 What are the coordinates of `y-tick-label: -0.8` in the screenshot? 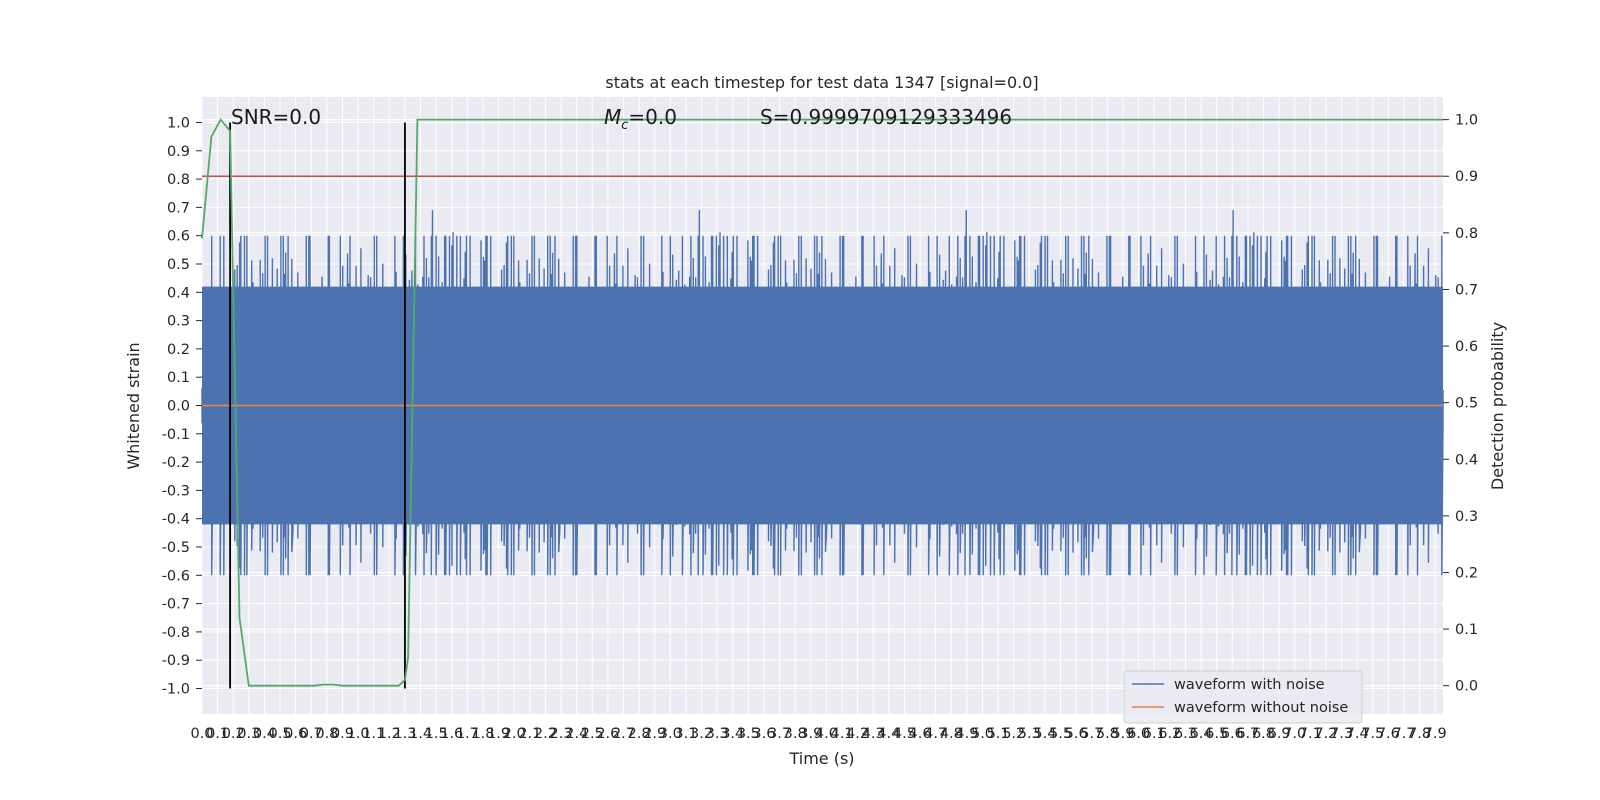 It's located at (176, 633).